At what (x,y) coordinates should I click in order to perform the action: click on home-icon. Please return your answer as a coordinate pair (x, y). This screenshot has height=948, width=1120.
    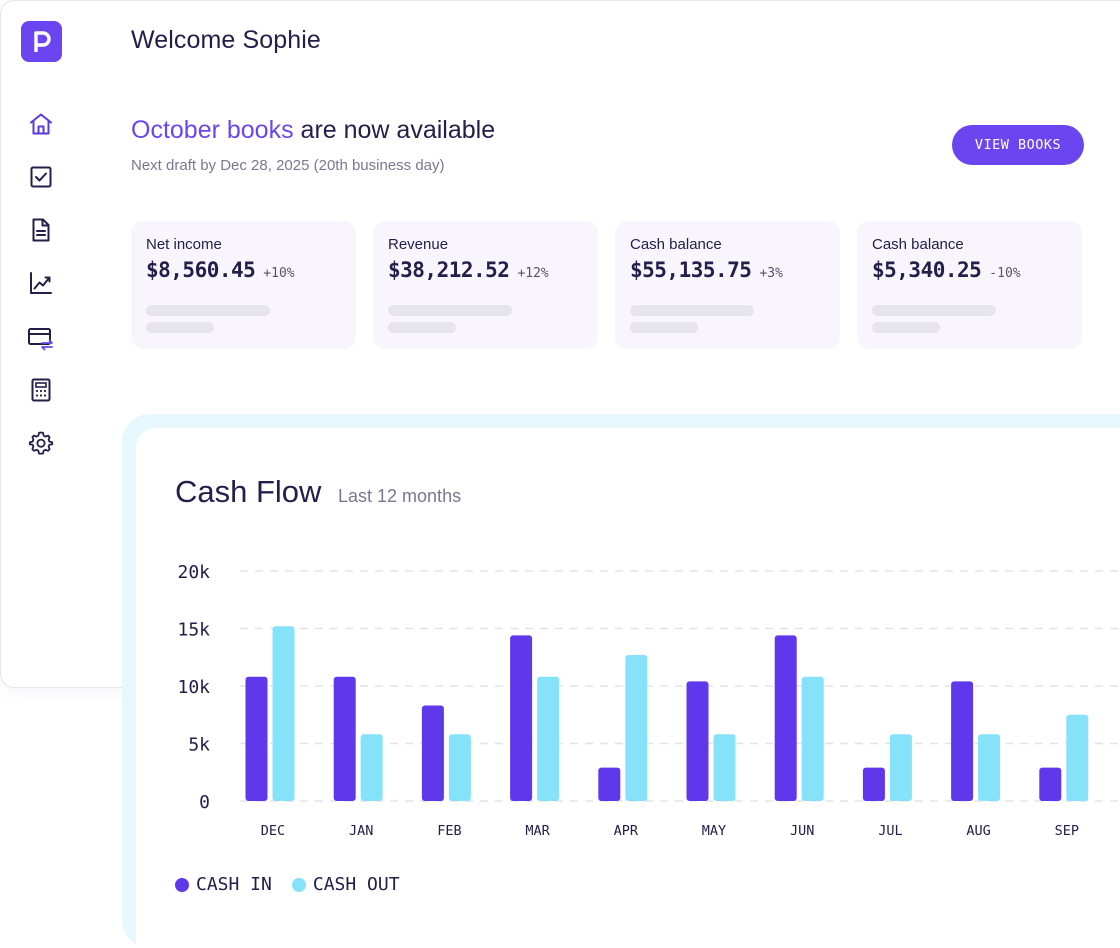
    Looking at the image, I should click on (41, 124).